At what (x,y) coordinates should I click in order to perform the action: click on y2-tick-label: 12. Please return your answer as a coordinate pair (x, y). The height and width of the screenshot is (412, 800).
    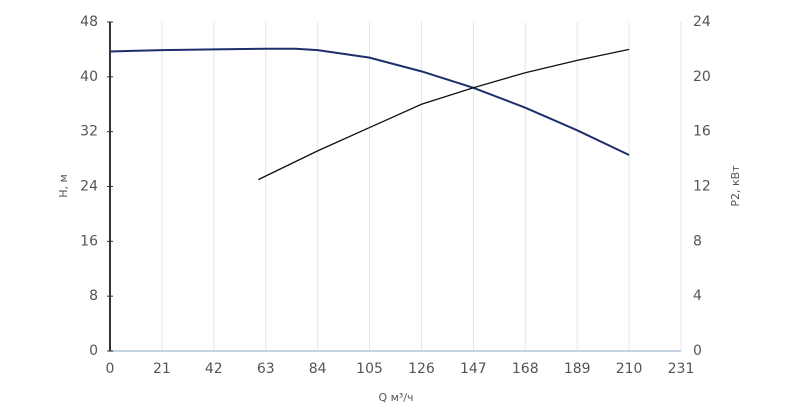
    Looking at the image, I should click on (702, 187).